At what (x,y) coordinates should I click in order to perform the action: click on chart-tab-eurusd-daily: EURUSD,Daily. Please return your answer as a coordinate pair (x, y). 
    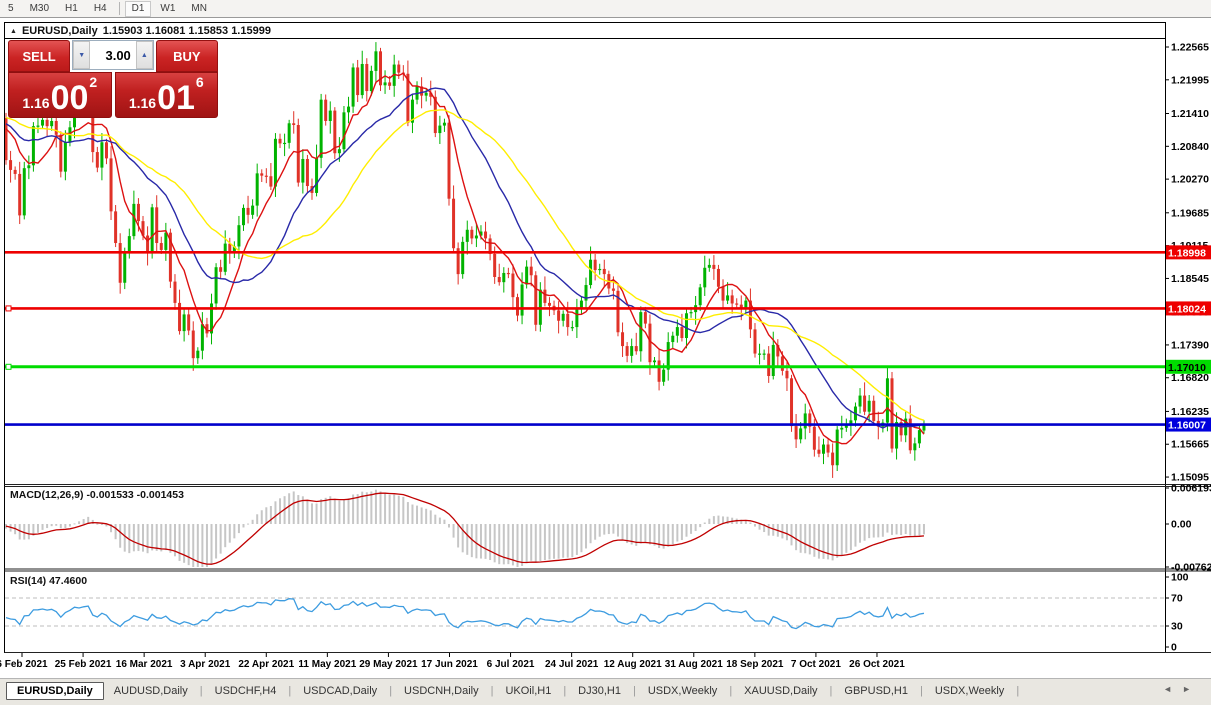
    Looking at the image, I should click on (55, 691).